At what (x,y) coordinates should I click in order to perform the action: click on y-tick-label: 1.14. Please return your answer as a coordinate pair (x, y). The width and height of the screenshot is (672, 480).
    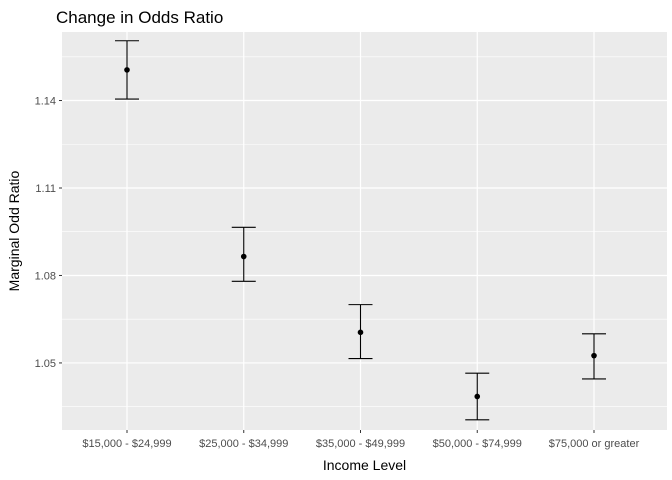
    Looking at the image, I should click on (45, 102).